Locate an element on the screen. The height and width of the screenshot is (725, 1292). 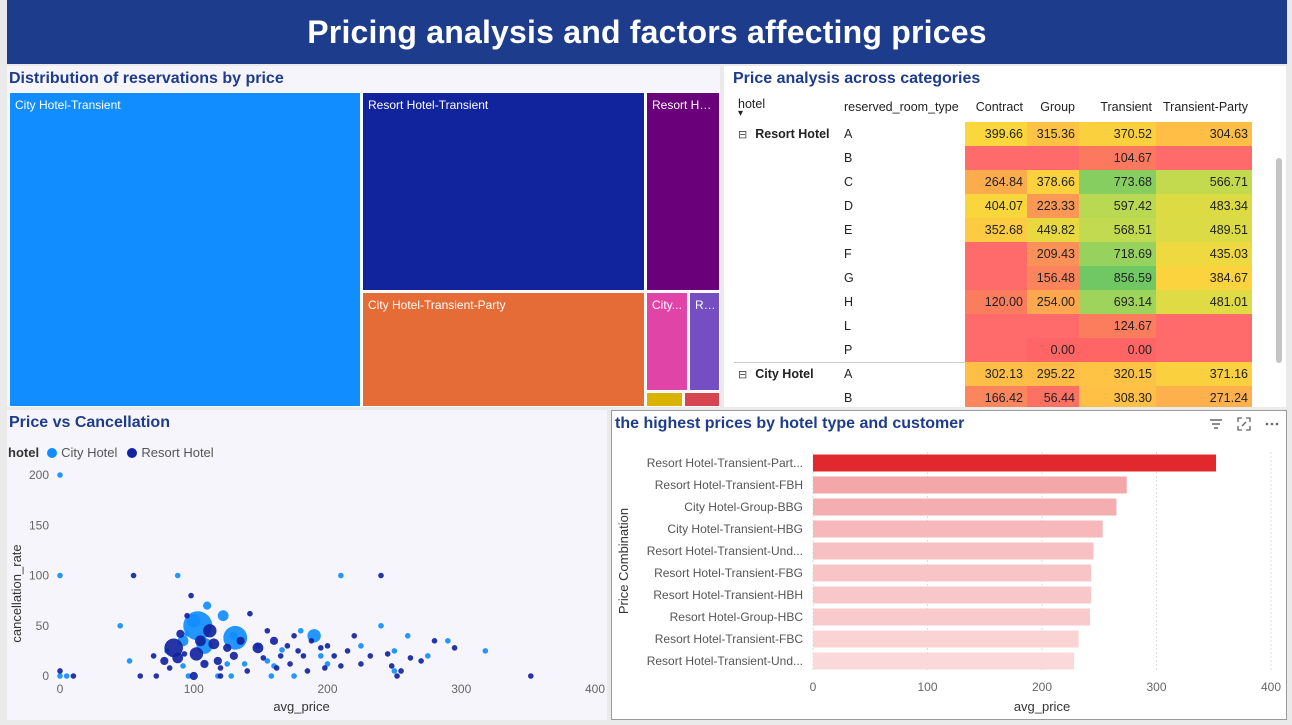
more-options-icon is located at coordinates (1272, 424).